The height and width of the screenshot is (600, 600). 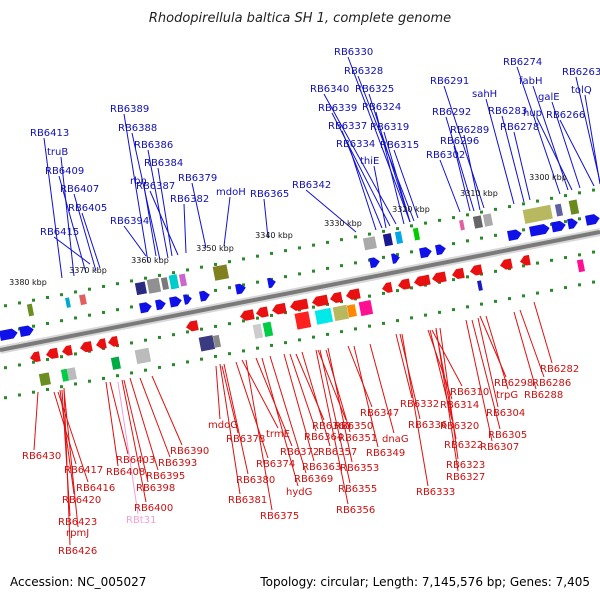 I want to click on gene-label: sahH, so click(x=484, y=94).